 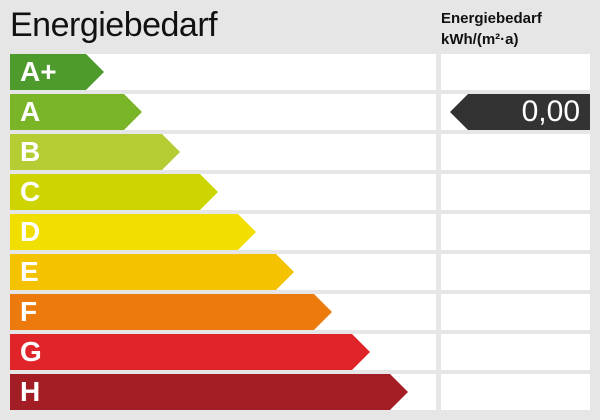 I want to click on value-indicator: 0,00, so click(x=520, y=112).